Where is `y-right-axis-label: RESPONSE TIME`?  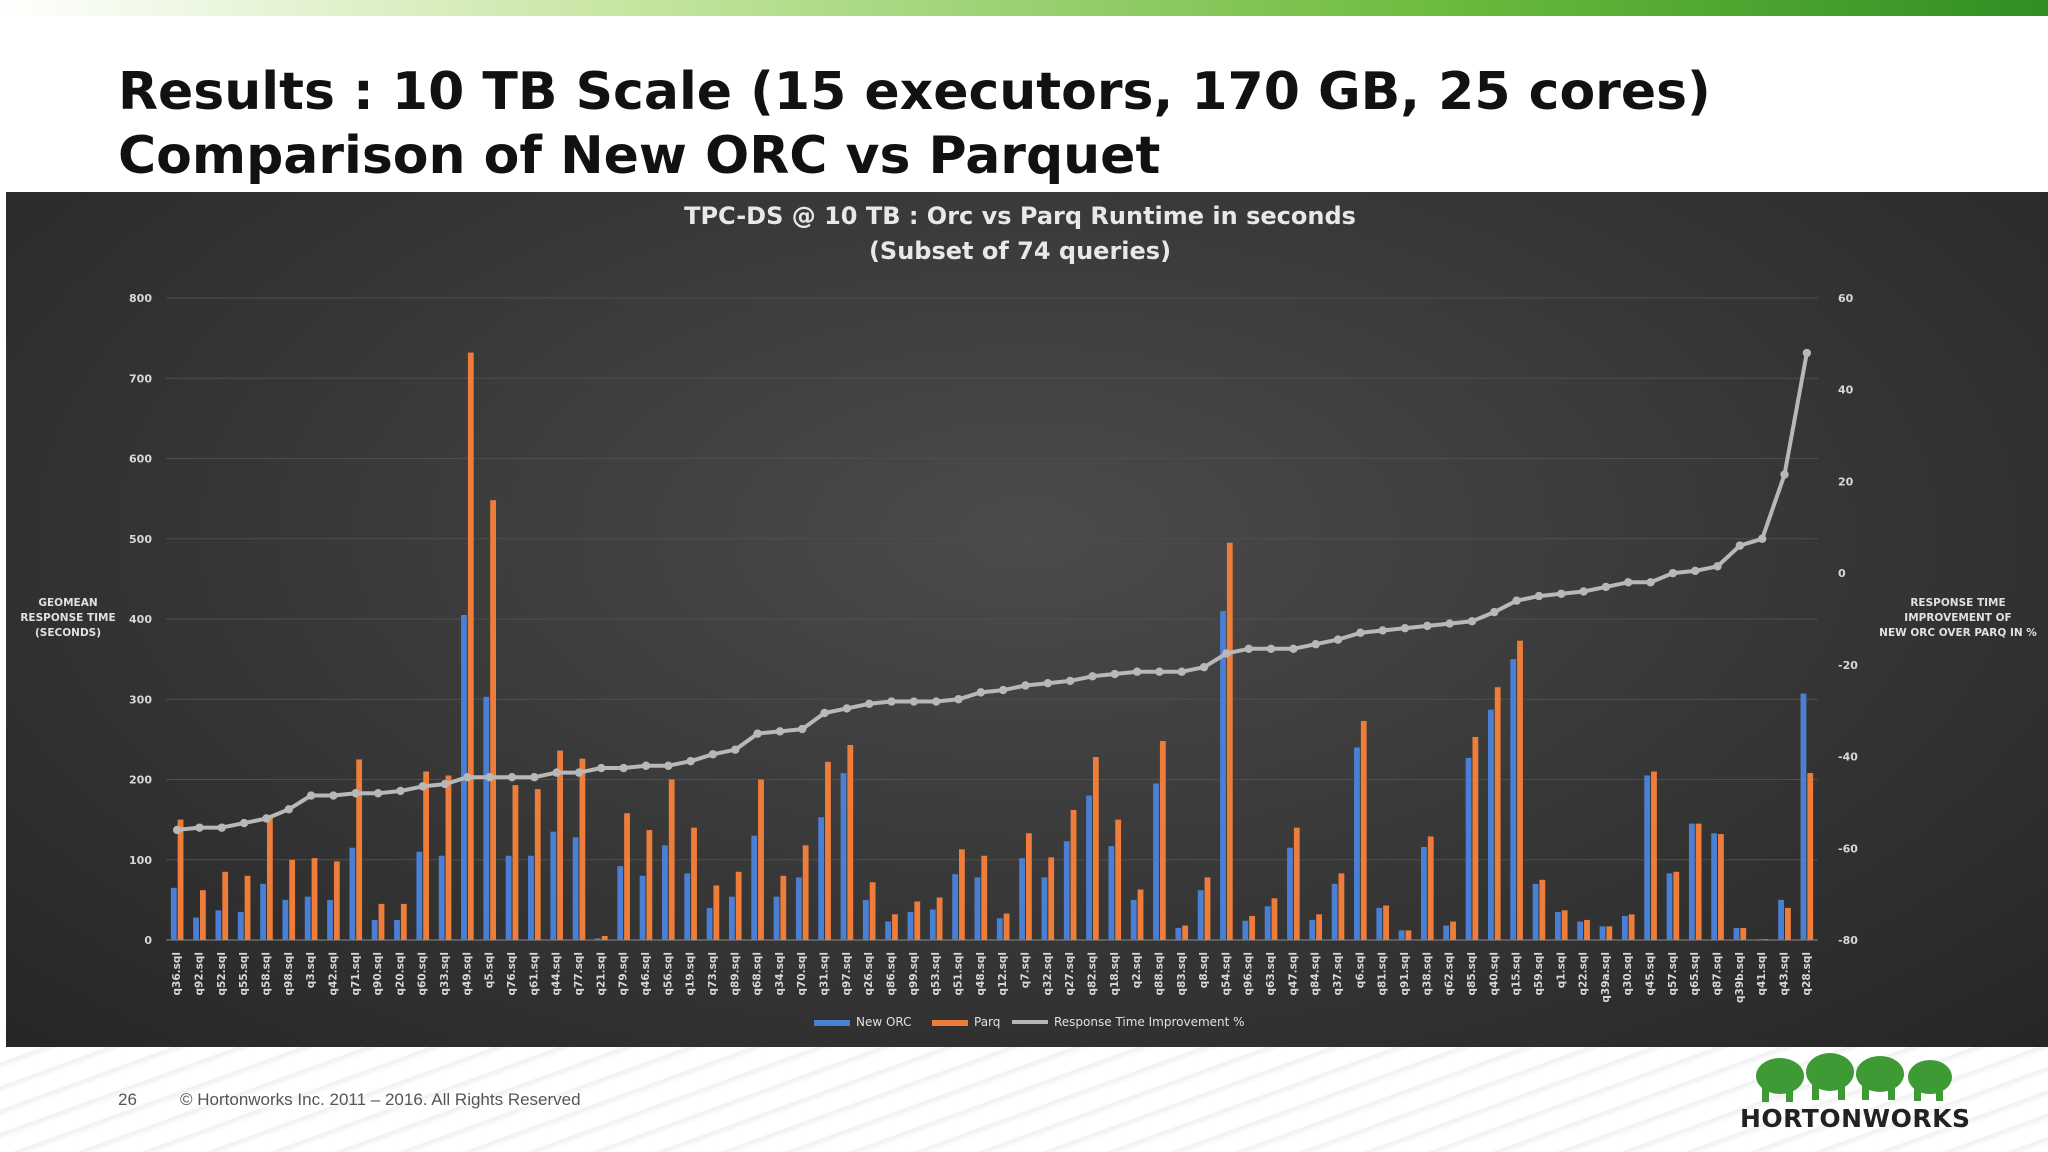
y-right-axis-label: RESPONSE TIME is located at coordinates (1957, 603).